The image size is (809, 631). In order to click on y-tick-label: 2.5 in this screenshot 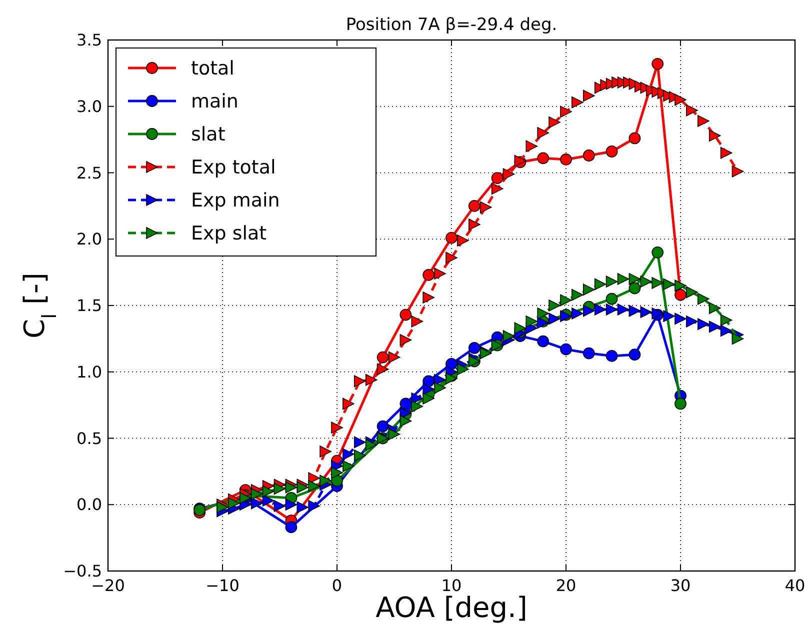, I will do `click(89, 172)`.